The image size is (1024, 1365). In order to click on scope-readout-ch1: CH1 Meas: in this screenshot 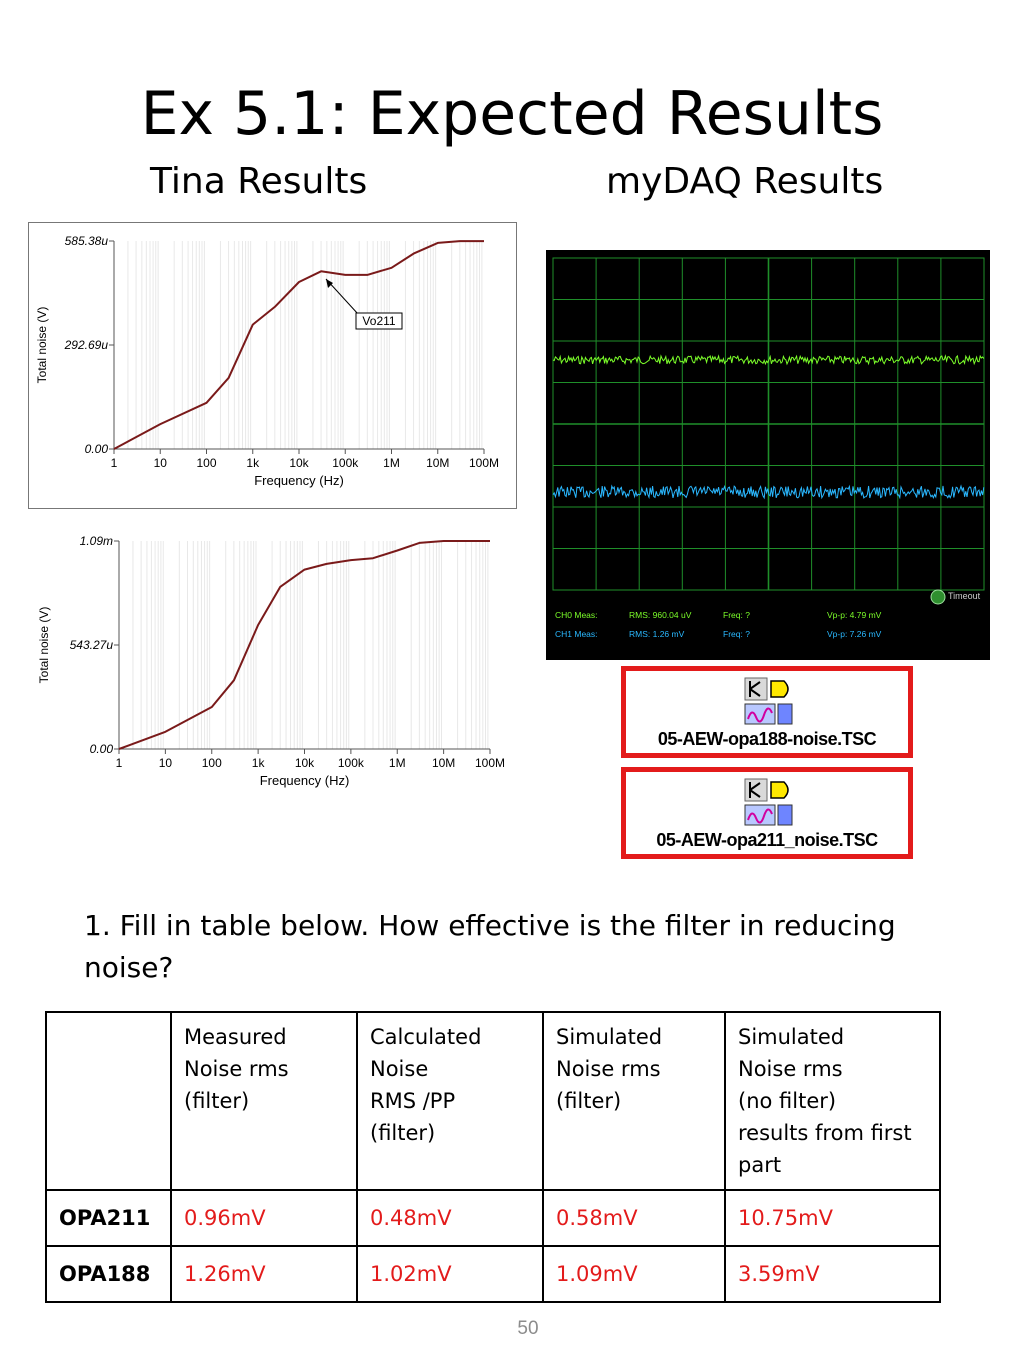, I will do `click(576, 634)`.